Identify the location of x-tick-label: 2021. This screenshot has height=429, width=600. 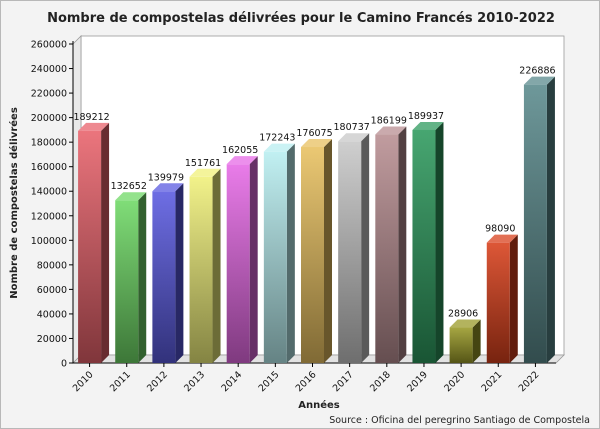
(492, 381).